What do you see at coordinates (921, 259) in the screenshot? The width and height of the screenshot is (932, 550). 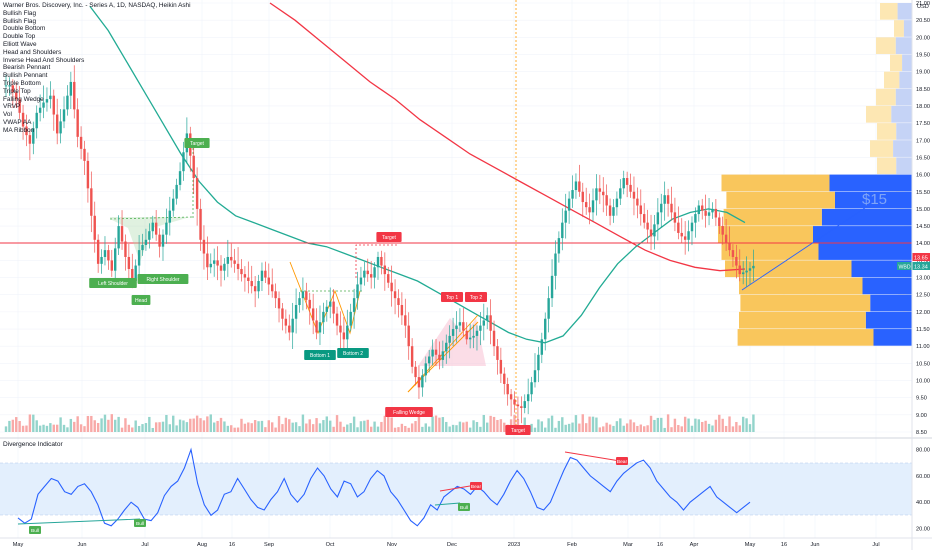 I see `level-price-text: 13.65` at bounding box center [921, 259].